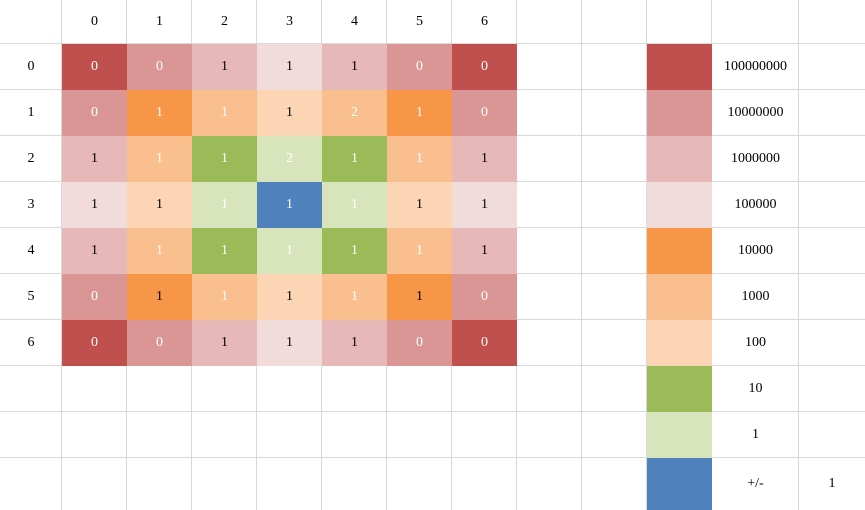  What do you see at coordinates (755, 434) in the screenshot?
I see `legend-label: 1` at bounding box center [755, 434].